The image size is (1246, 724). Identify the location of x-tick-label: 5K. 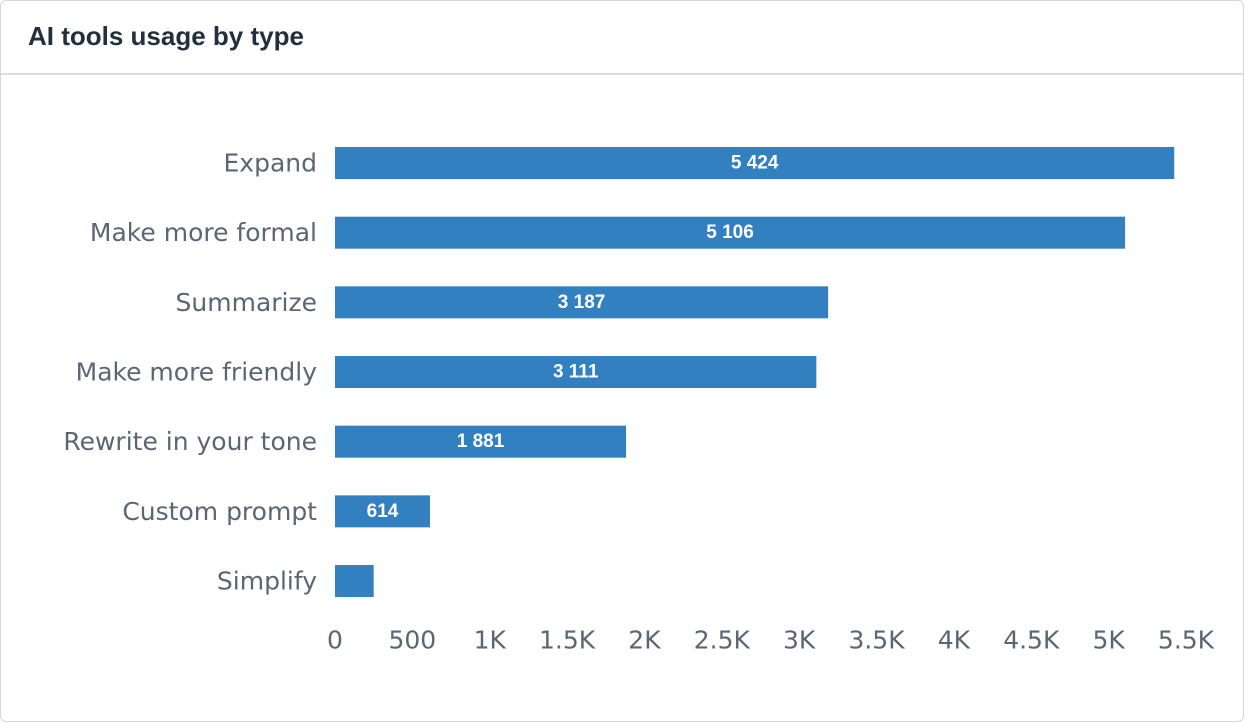
(1108, 640).